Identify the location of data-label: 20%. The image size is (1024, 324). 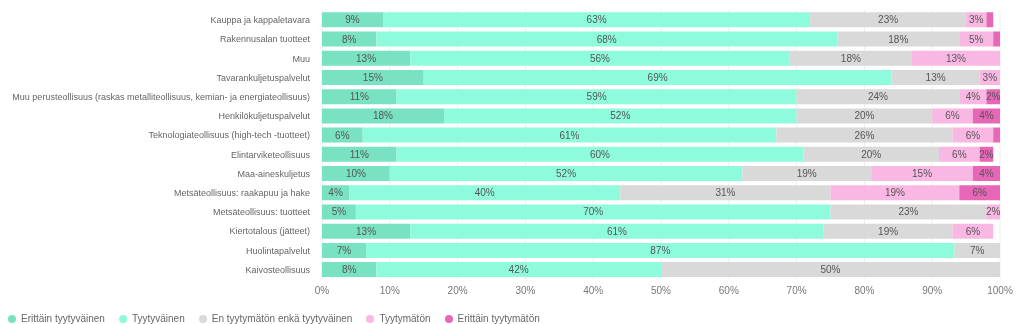
(864, 116).